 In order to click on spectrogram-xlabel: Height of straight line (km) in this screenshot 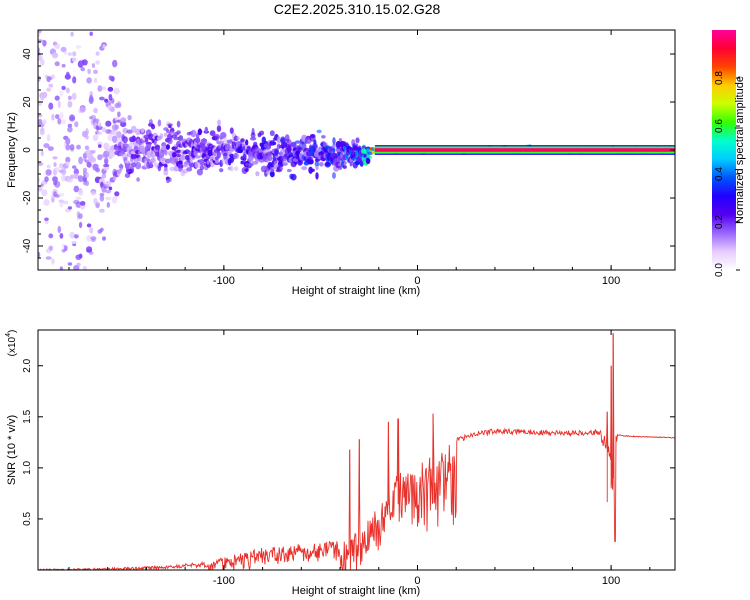, I will do `click(356, 291)`.